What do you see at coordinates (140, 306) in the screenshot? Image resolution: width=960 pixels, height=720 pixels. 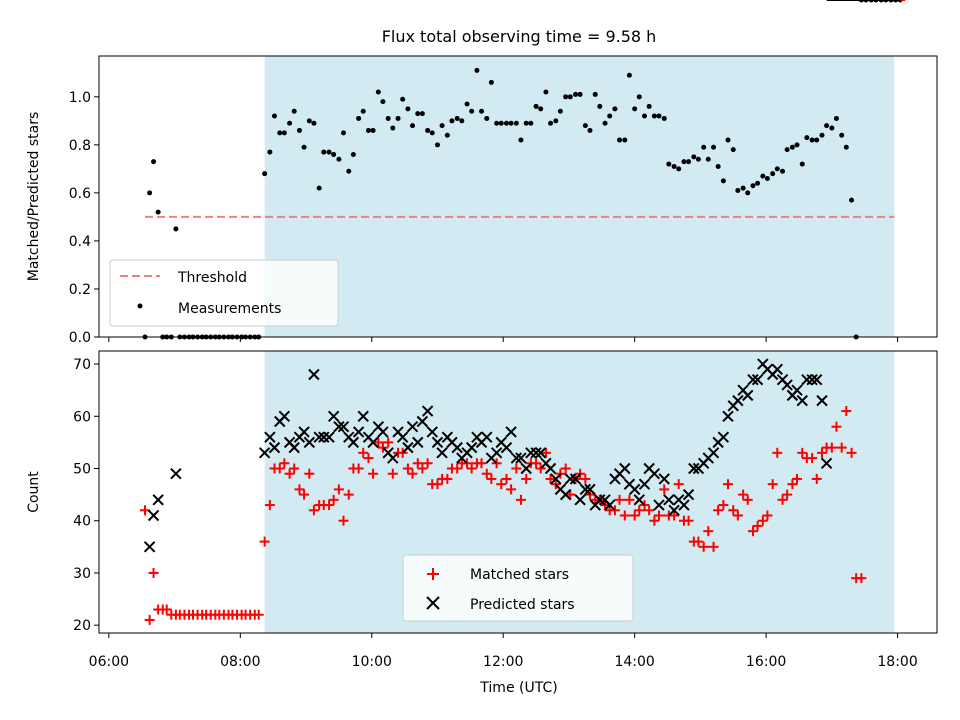 I see `legend-measurements-swatch` at bounding box center [140, 306].